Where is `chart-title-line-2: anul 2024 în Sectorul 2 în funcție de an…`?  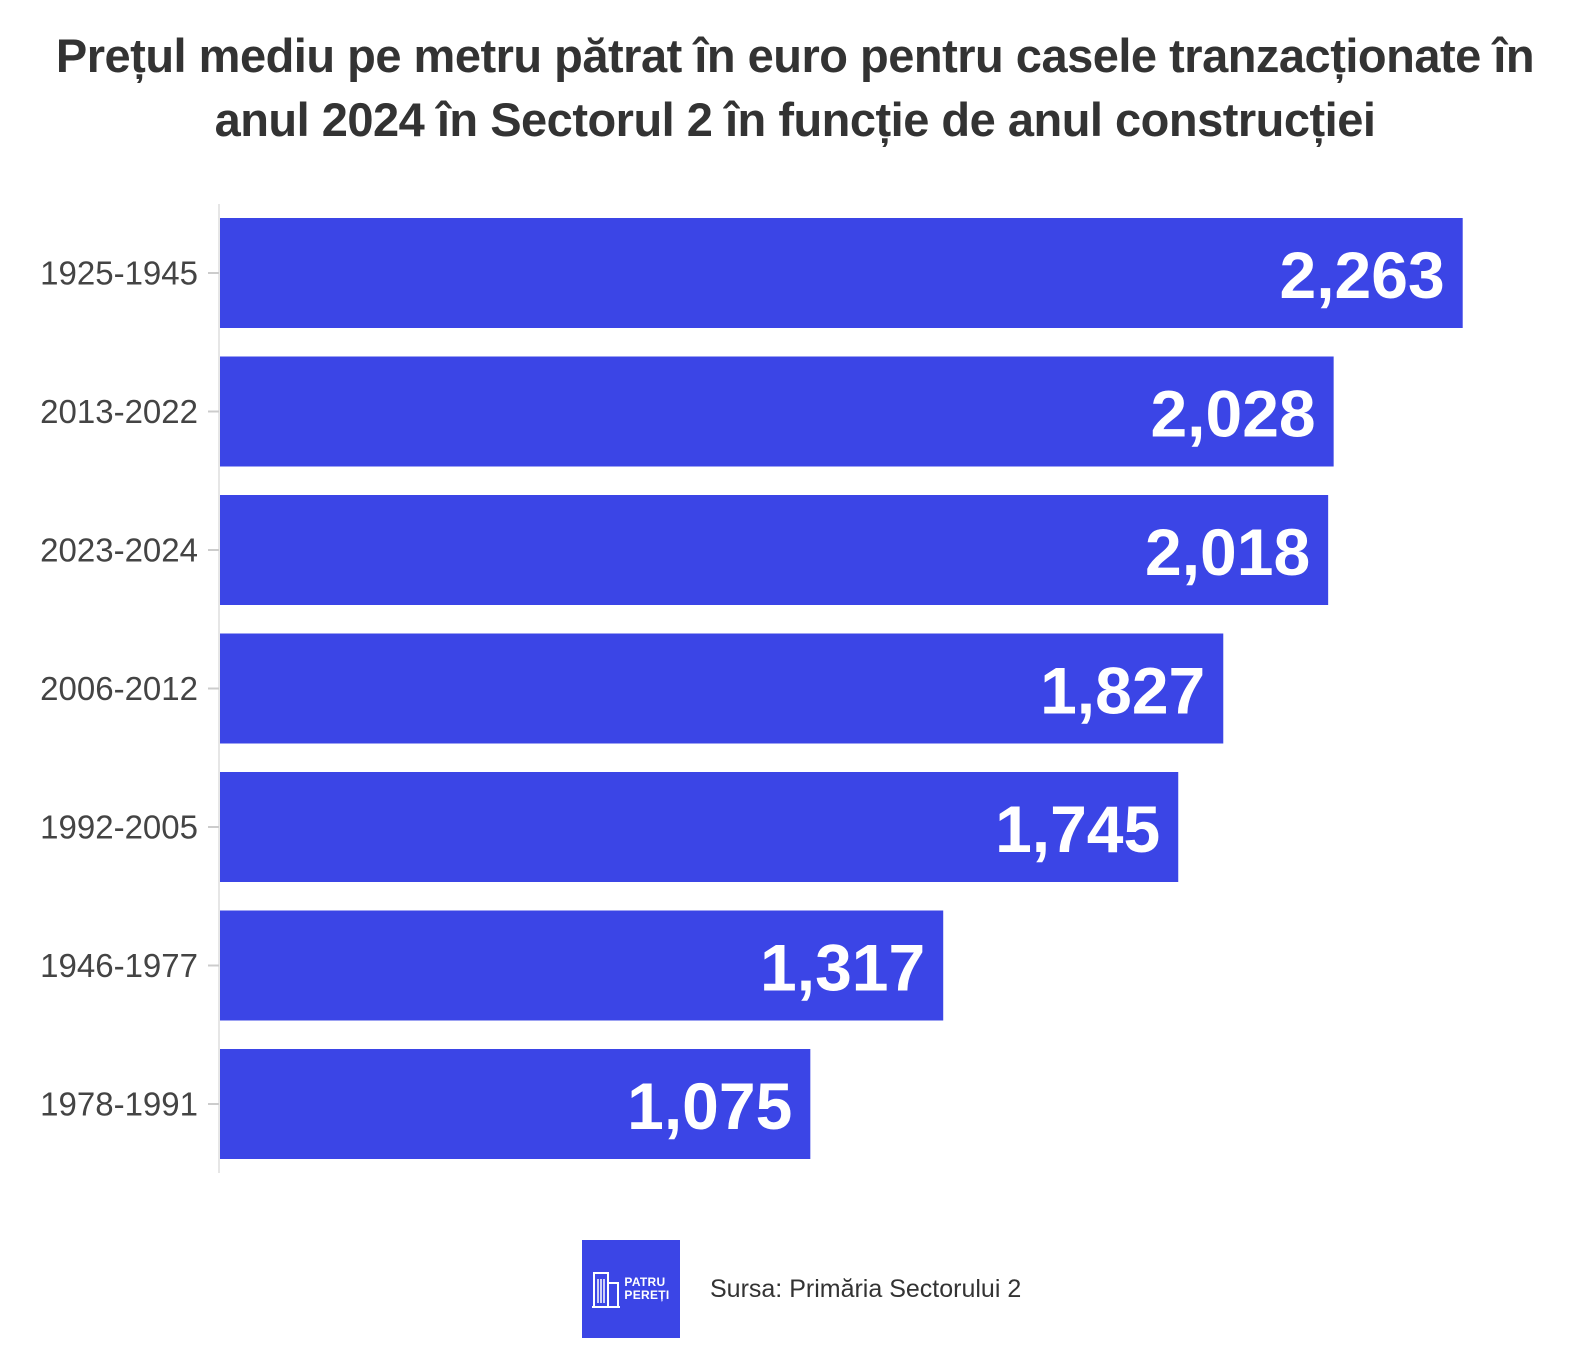
chart-title-line-2: anul 2024 în Sectorul 2 în funcție de an… is located at coordinates (795, 119).